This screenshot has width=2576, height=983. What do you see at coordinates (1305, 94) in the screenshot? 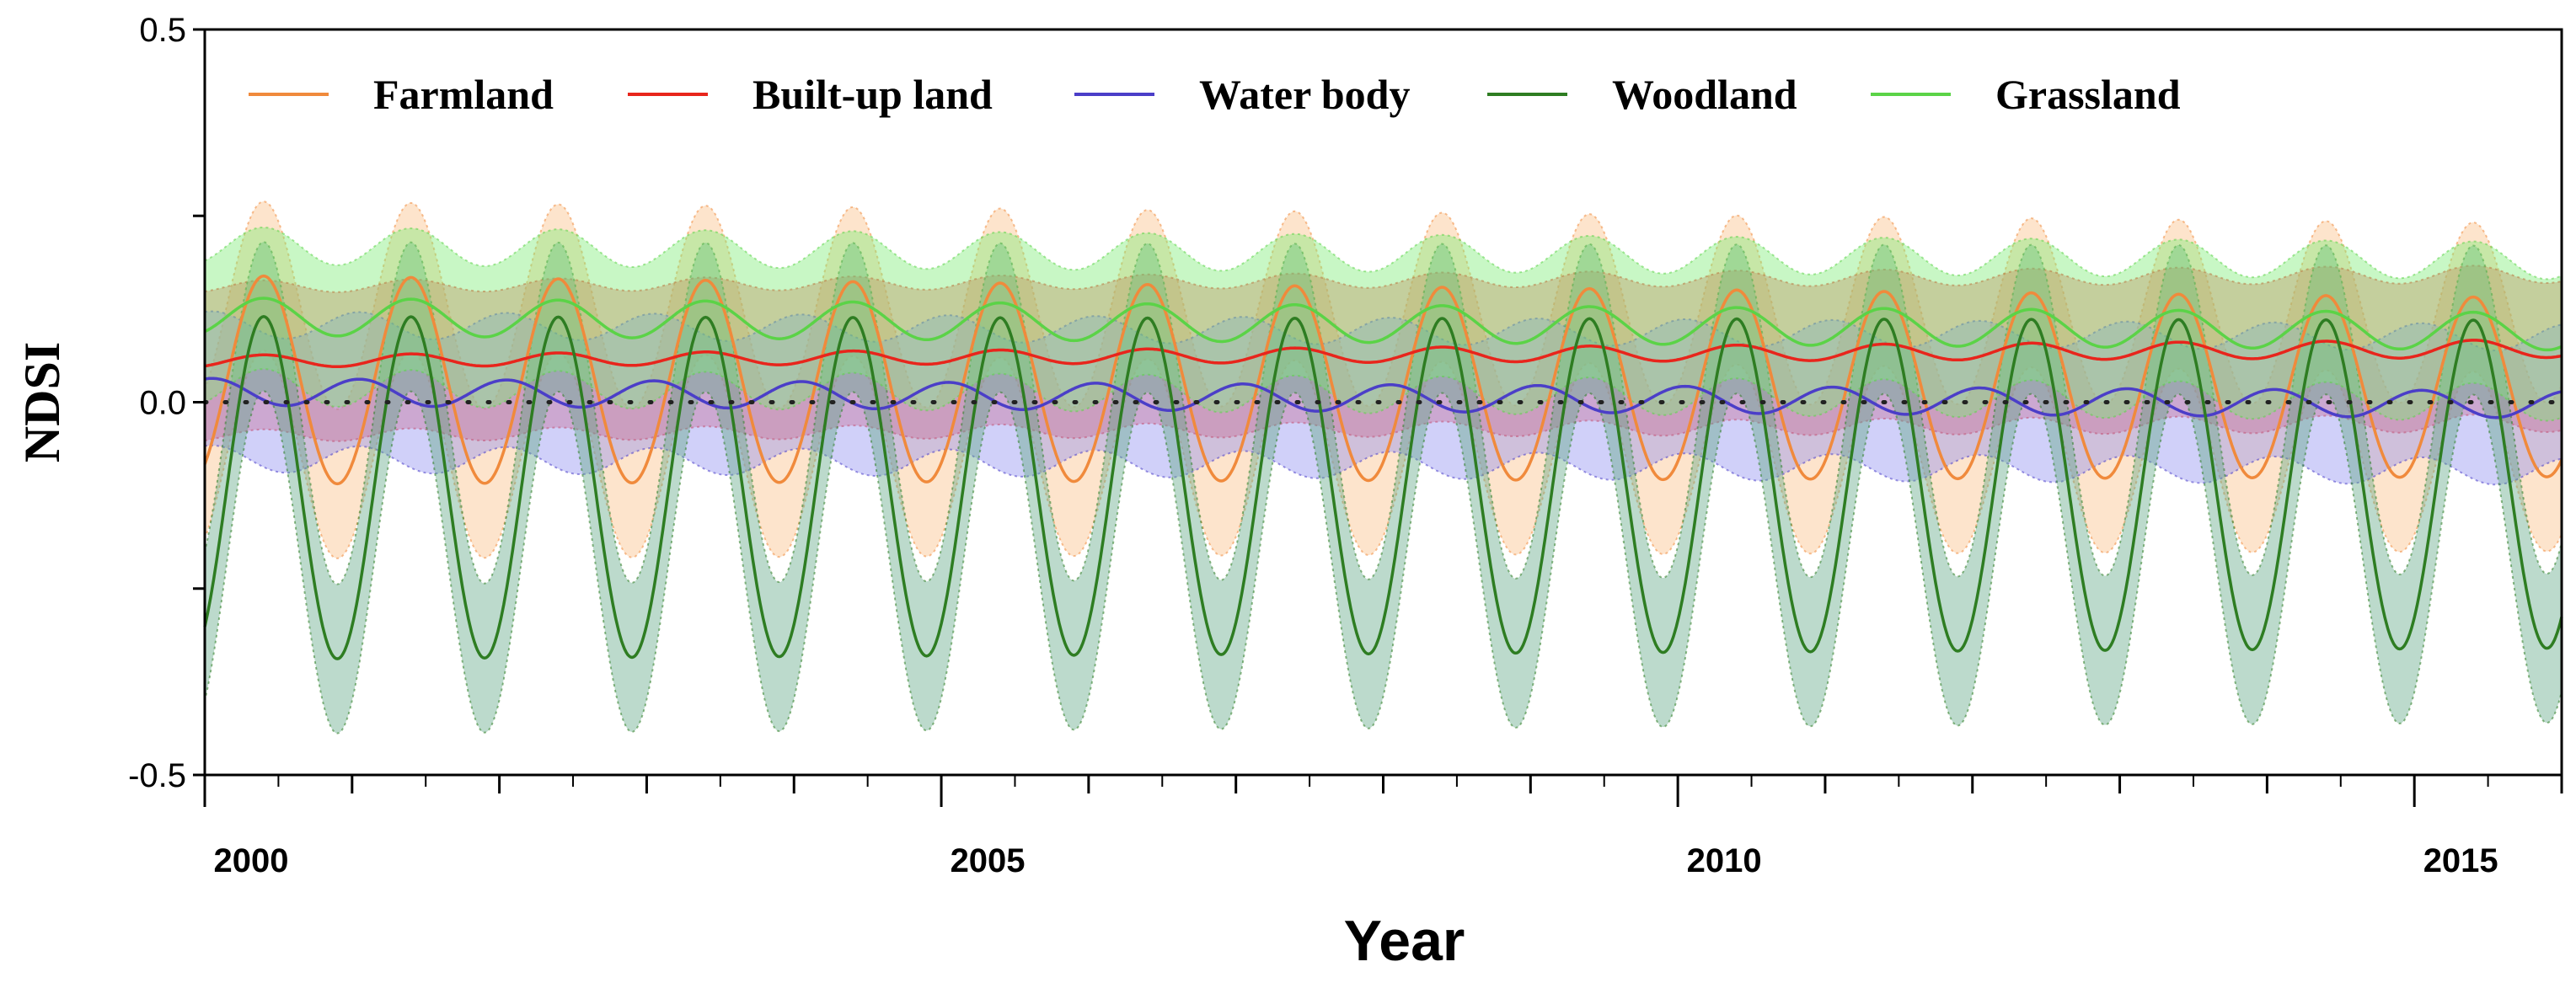
I see `legend-label-water-body: Water body` at bounding box center [1305, 94].